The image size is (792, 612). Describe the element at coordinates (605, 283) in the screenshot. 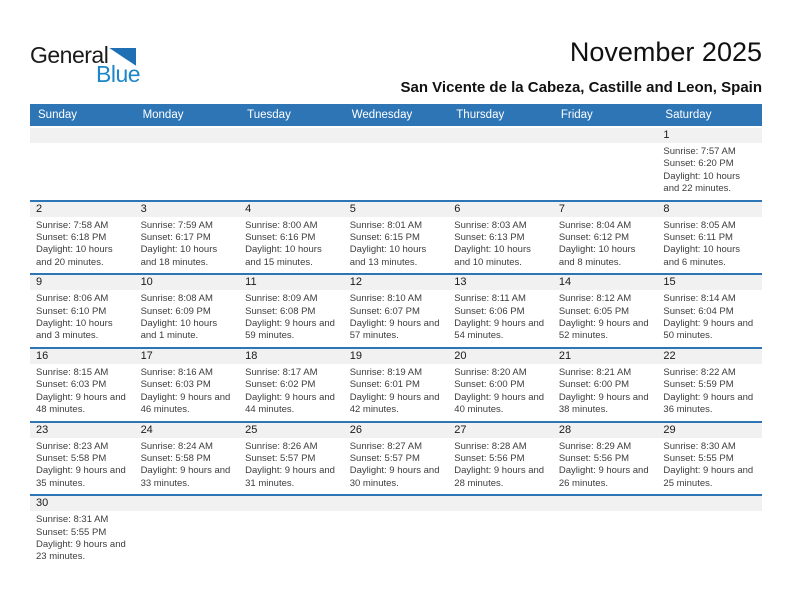

I see `day-number: 14` at that location.